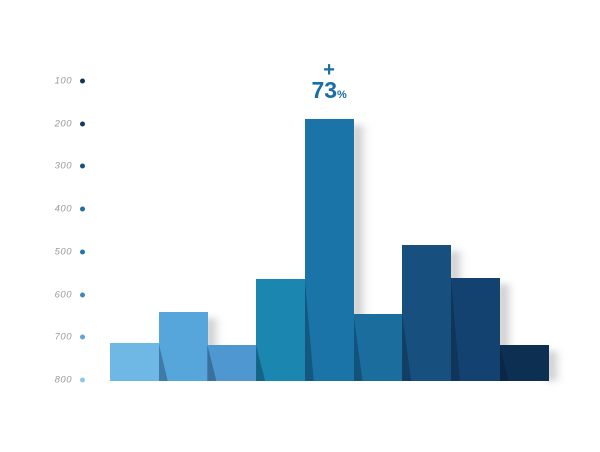  Describe the element at coordinates (63, 294) in the screenshot. I see `axis-tick-label: 600` at that location.